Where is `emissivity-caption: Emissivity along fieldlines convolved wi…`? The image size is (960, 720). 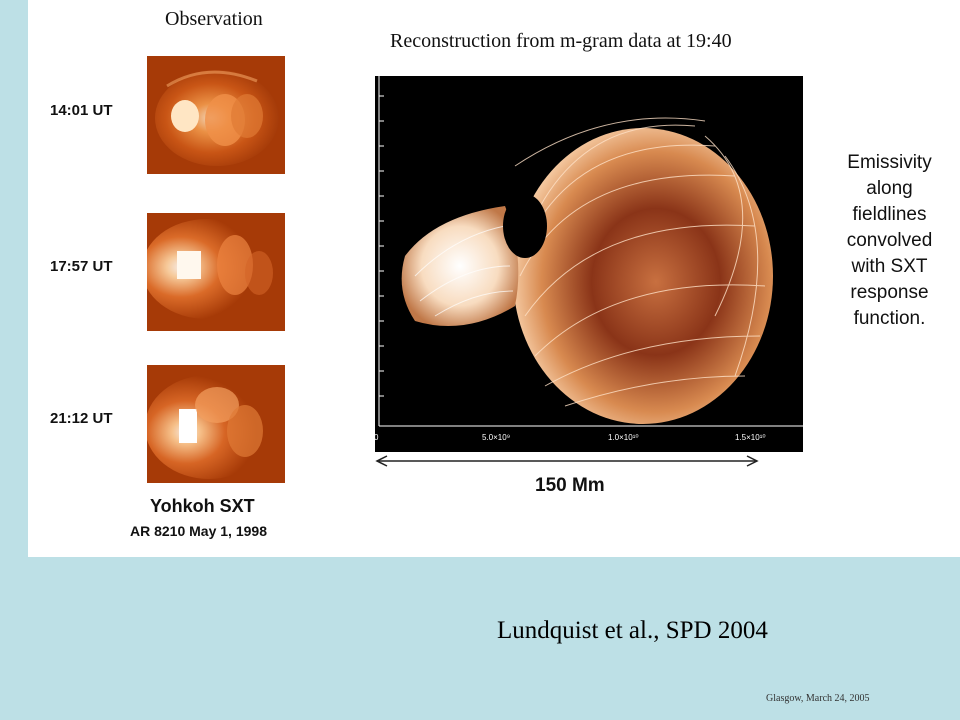
emissivity-caption: Emissivity along fieldlines convolved wi… is located at coordinates (889, 241).